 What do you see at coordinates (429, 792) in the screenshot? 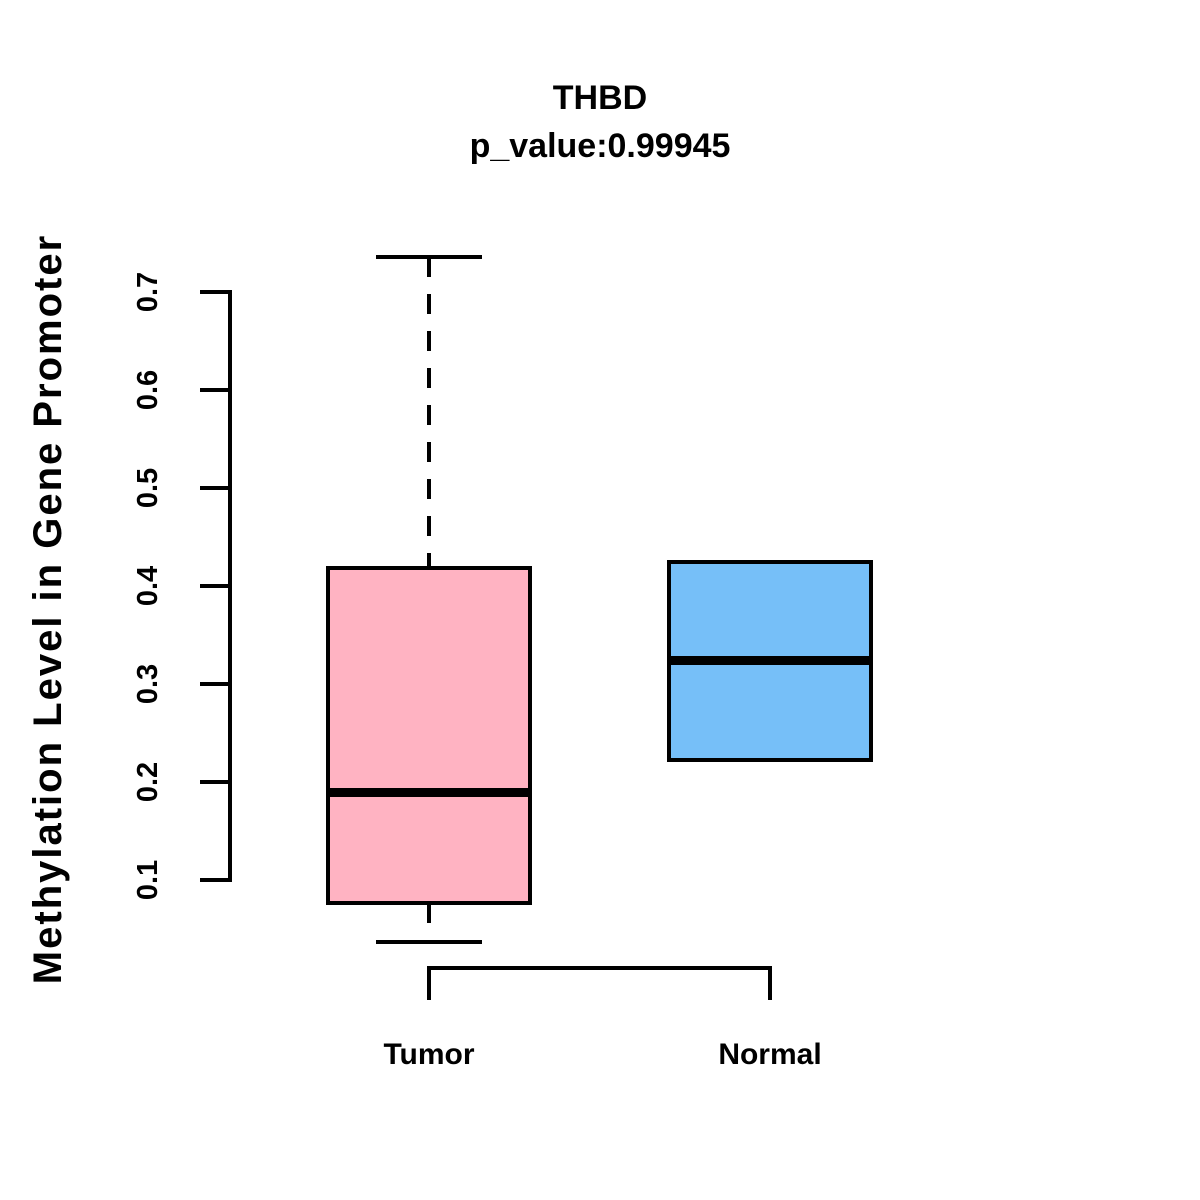
I see `median-tumor` at bounding box center [429, 792].